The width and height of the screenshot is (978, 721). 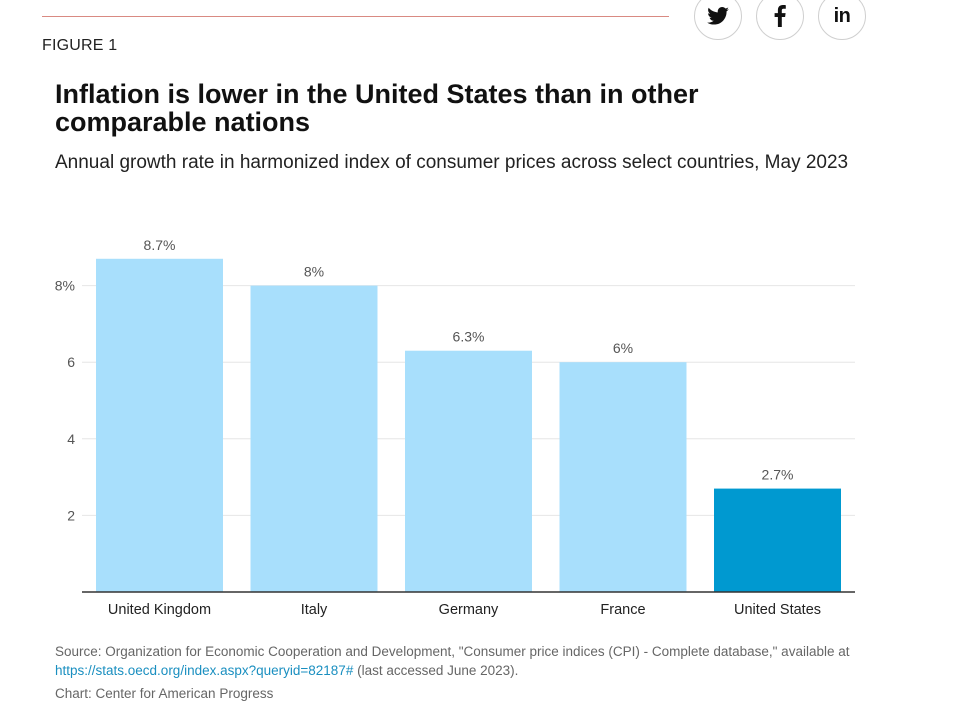 I want to click on twitter-share-button, so click(x=718, y=20).